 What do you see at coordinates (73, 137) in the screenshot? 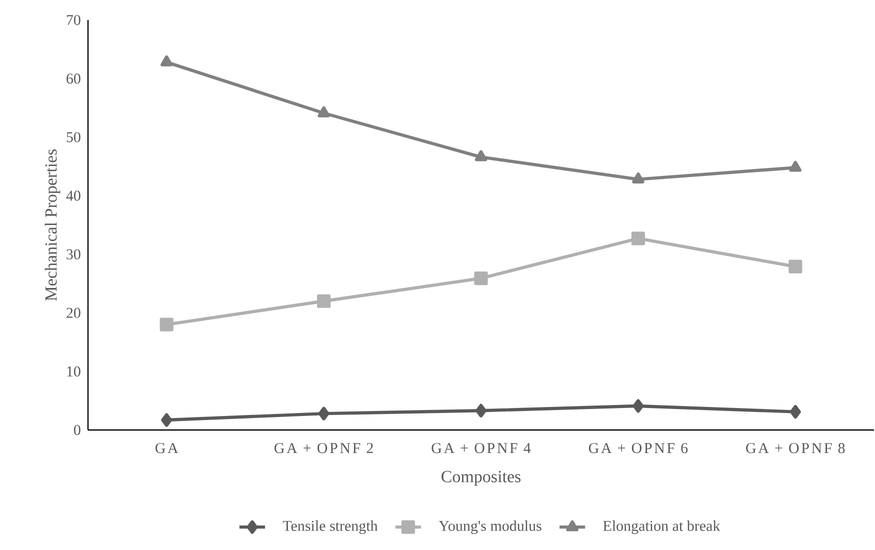
I see `y-tick-label: 50` at bounding box center [73, 137].